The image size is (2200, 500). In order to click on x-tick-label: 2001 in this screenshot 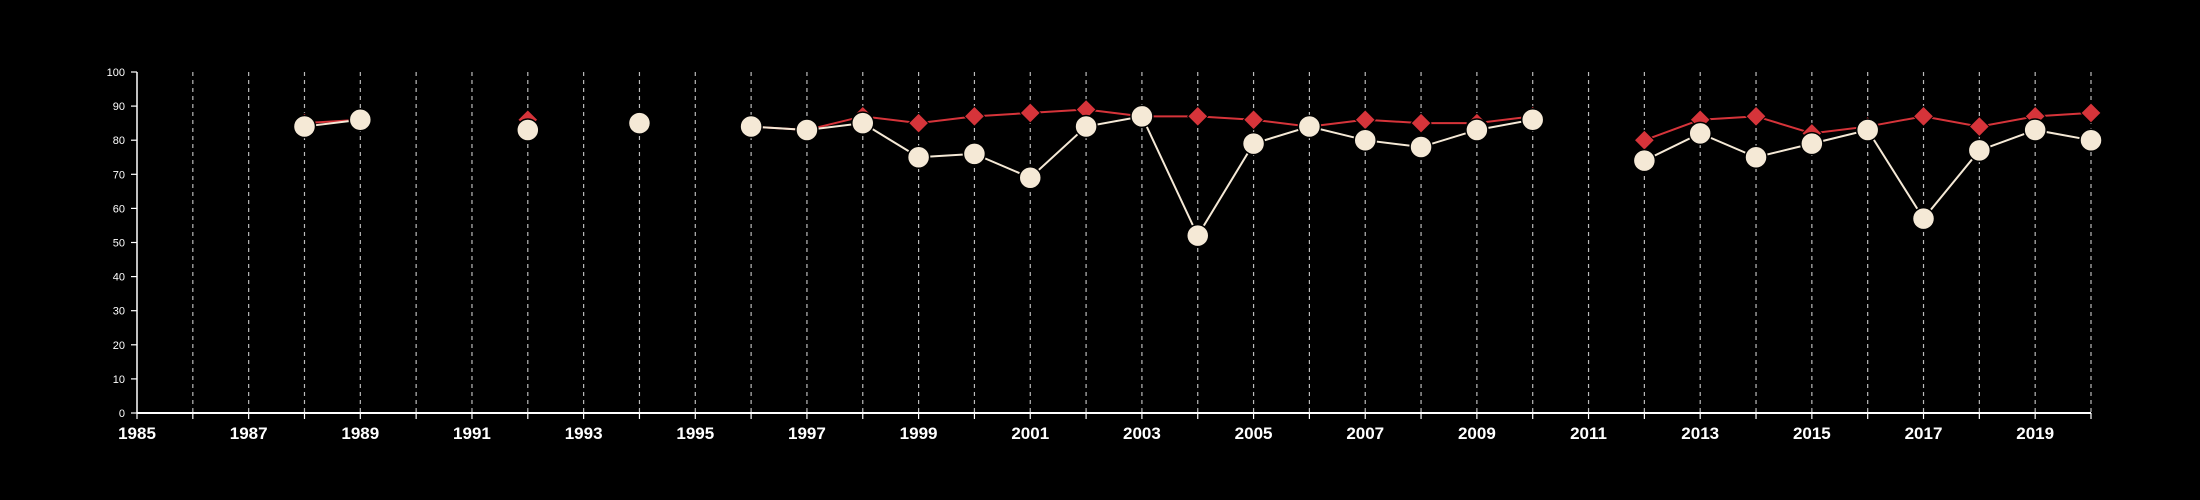, I will do `click(1030, 433)`.